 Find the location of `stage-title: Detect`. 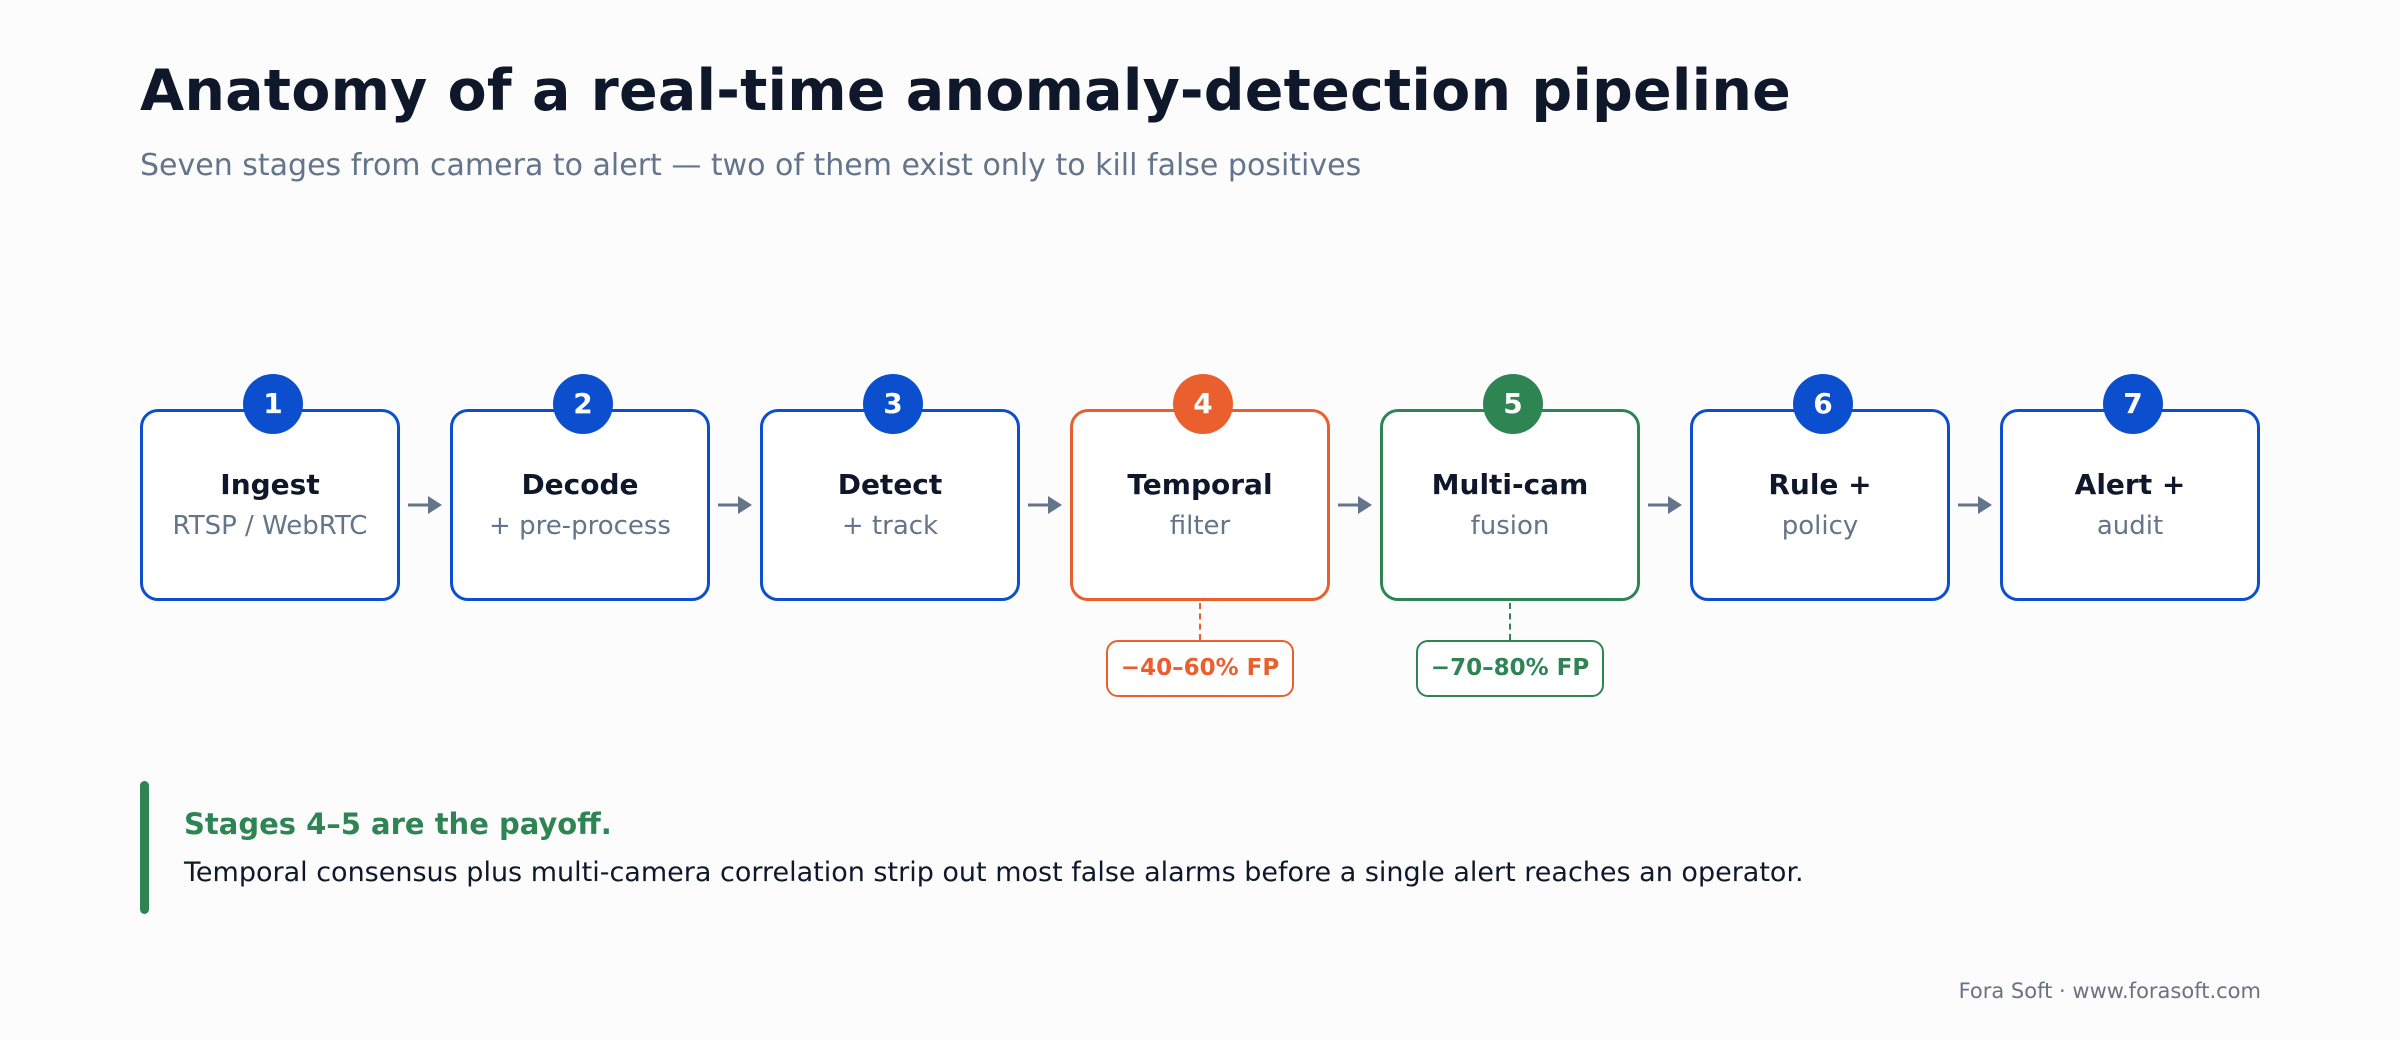

stage-title: Detect is located at coordinates (890, 484).